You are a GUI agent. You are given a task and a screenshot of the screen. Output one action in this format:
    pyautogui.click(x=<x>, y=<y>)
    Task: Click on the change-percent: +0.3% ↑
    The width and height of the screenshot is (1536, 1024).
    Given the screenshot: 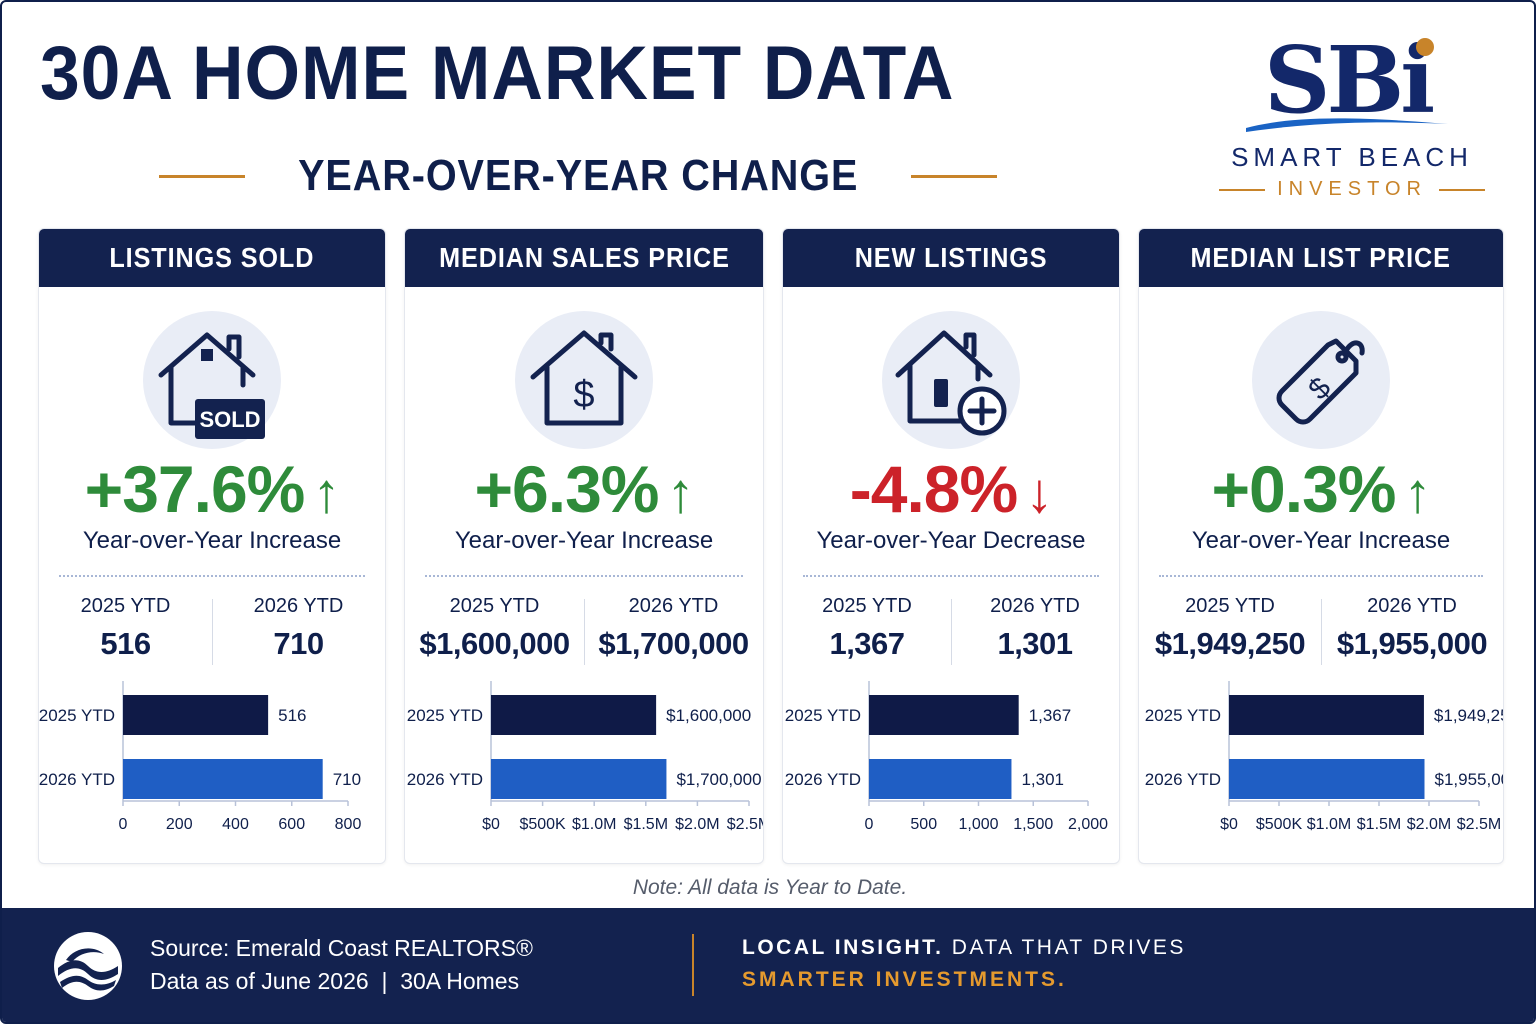 What is the action you would take?
    pyautogui.click(x=1321, y=489)
    